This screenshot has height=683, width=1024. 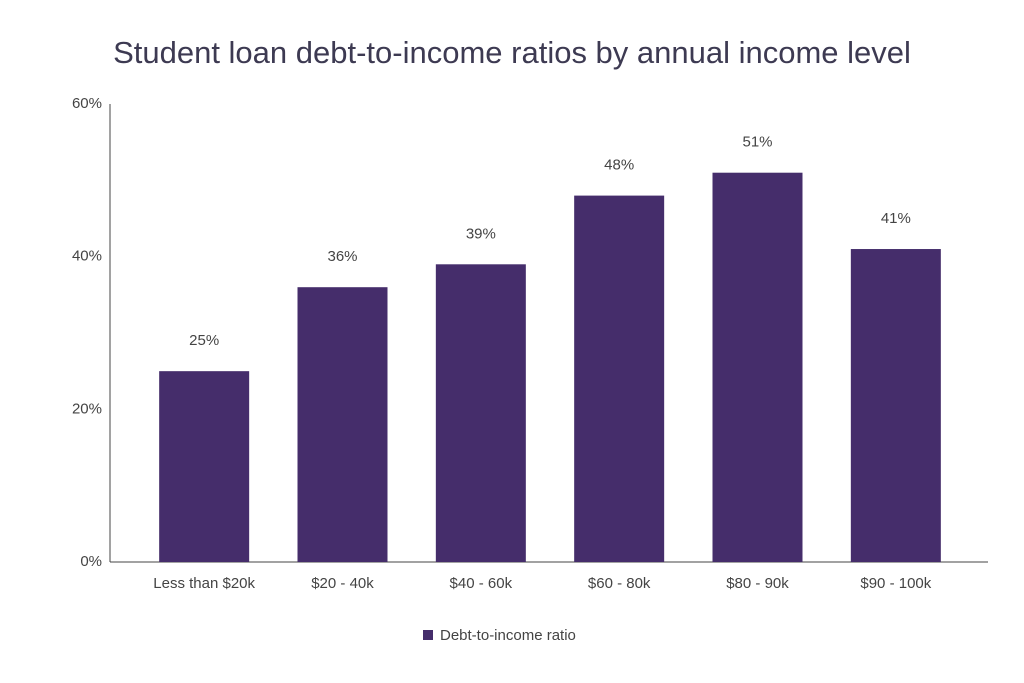 What do you see at coordinates (481, 233) in the screenshot?
I see `data-label: 39%` at bounding box center [481, 233].